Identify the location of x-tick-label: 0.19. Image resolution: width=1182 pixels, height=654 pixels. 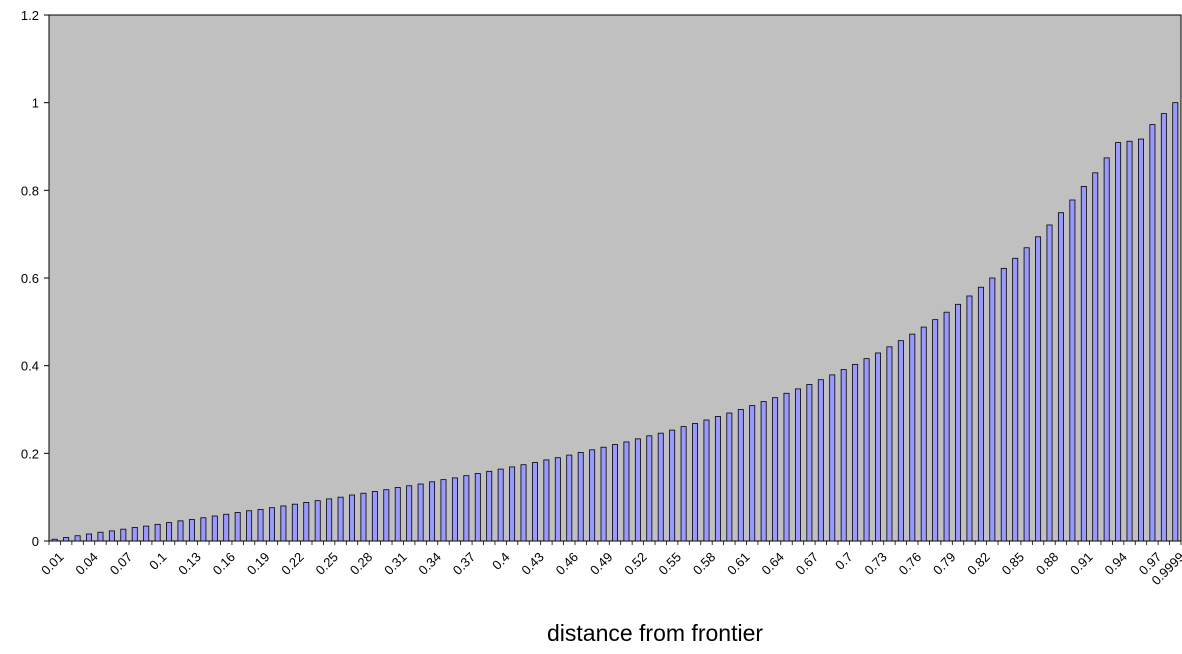
(258, 563).